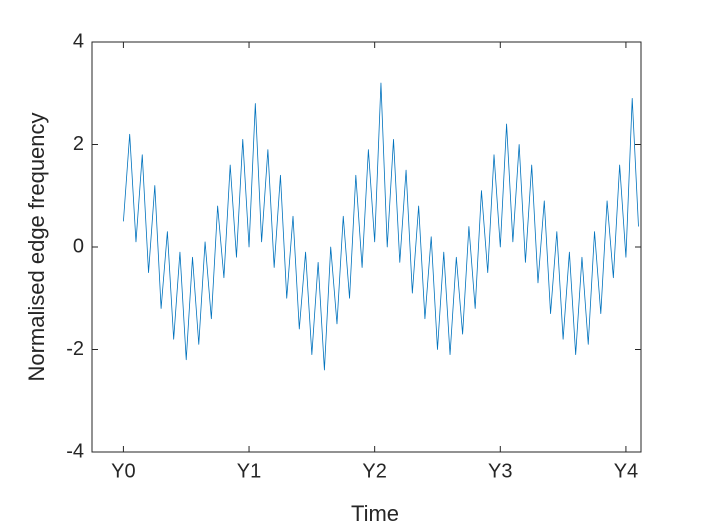  What do you see at coordinates (249, 471) in the screenshot?
I see `x-tick-label: Y1` at bounding box center [249, 471].